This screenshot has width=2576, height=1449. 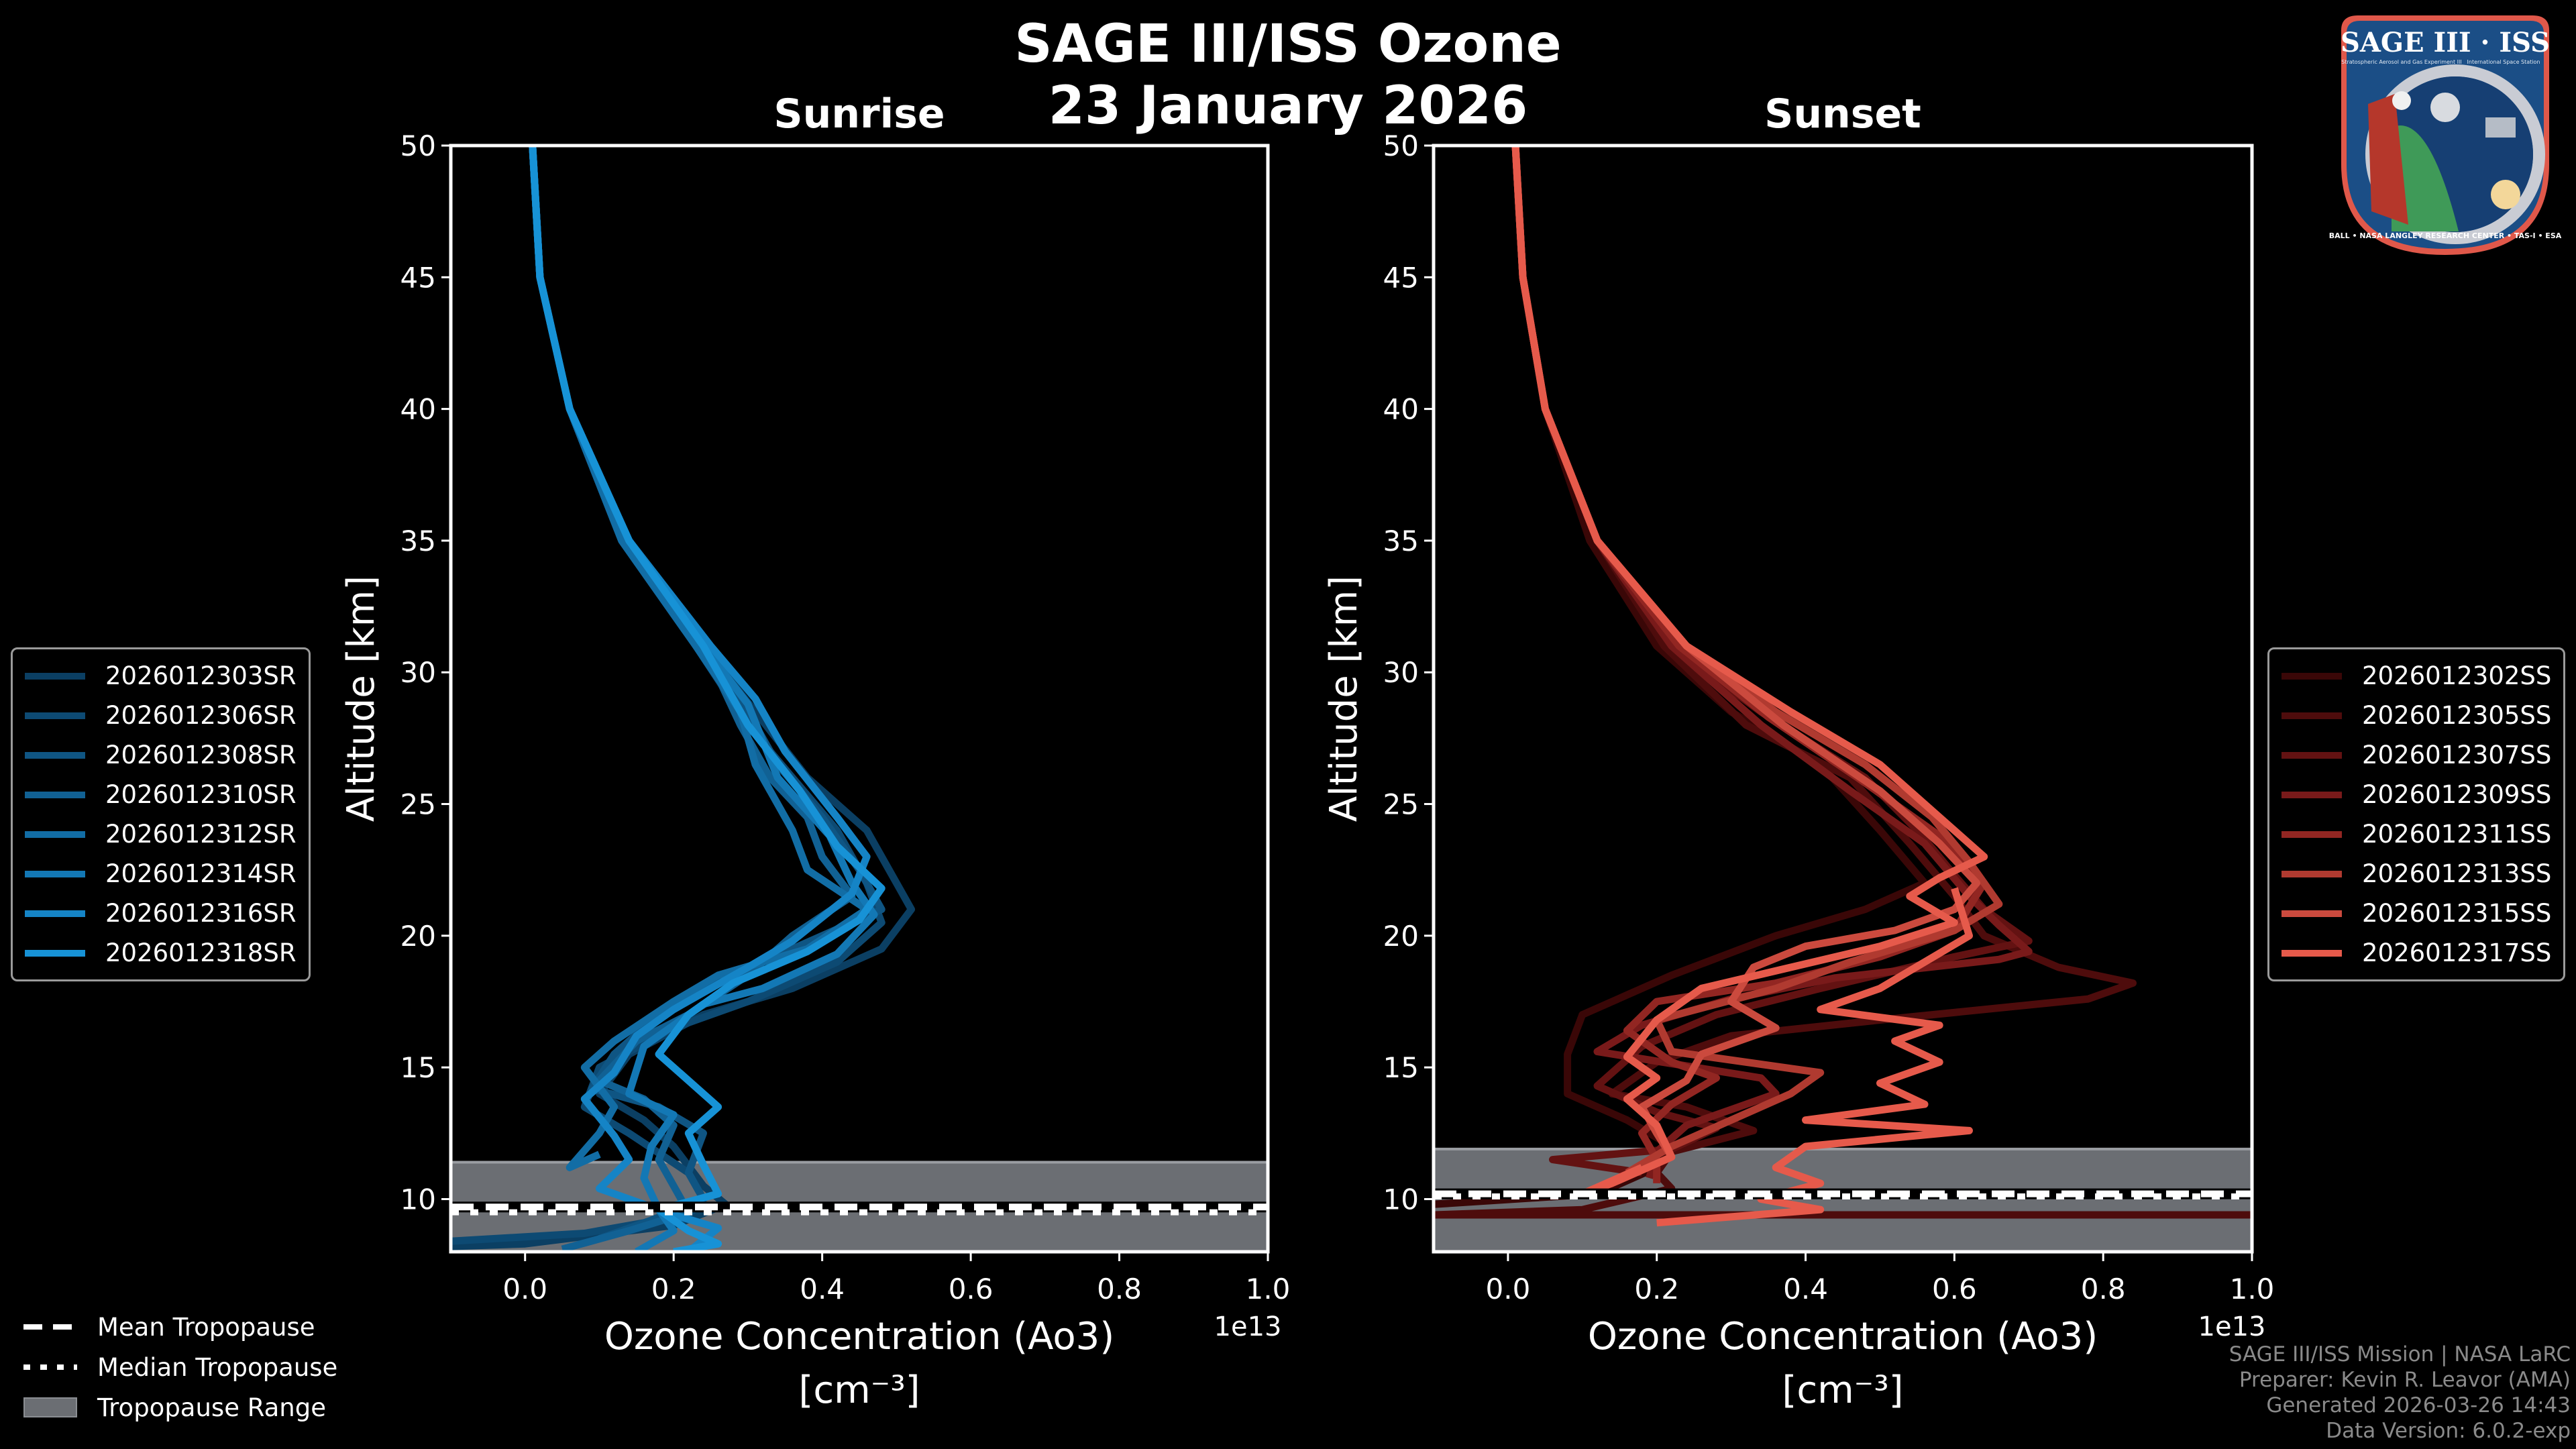 I want to click on sunrise-x-axis-label: Ozone Concentration (Ao3), so click(x=859, y=1336).